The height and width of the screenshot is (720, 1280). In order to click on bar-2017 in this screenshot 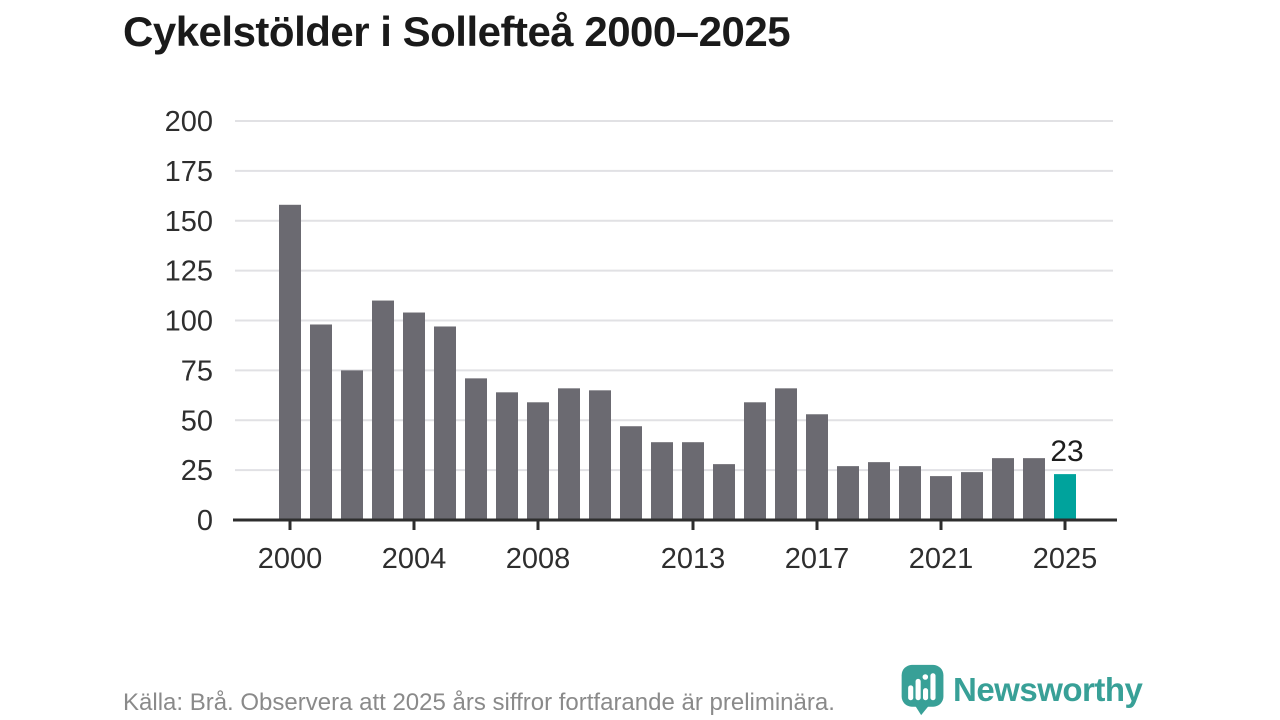, I will do `click(817, 467)`.